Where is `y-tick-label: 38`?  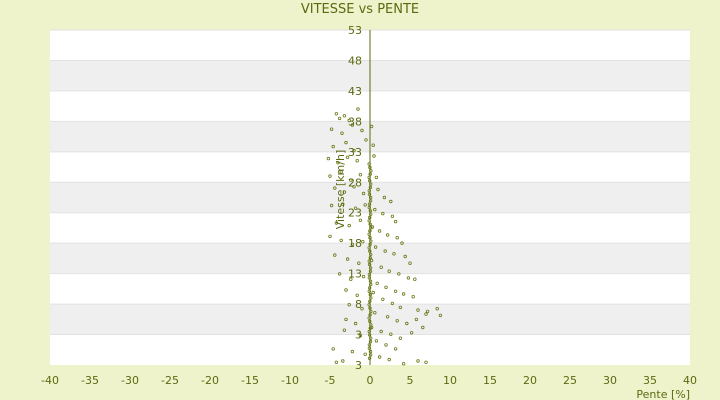 y-tick-label: 38 is located at coordinates (355, 121).